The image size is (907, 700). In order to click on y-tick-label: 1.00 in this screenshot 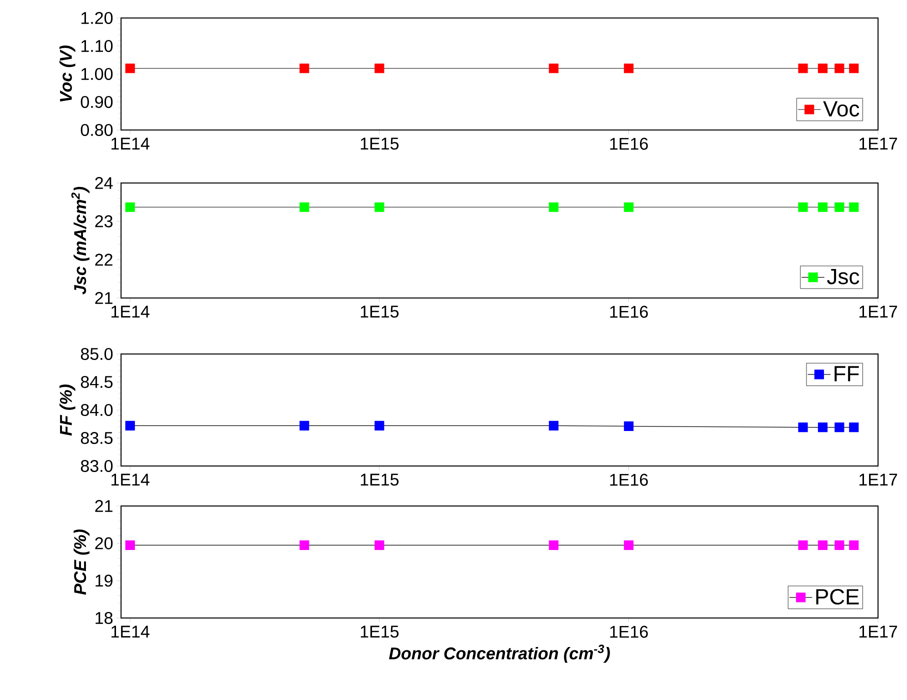, I will do `click(97, 74)`.